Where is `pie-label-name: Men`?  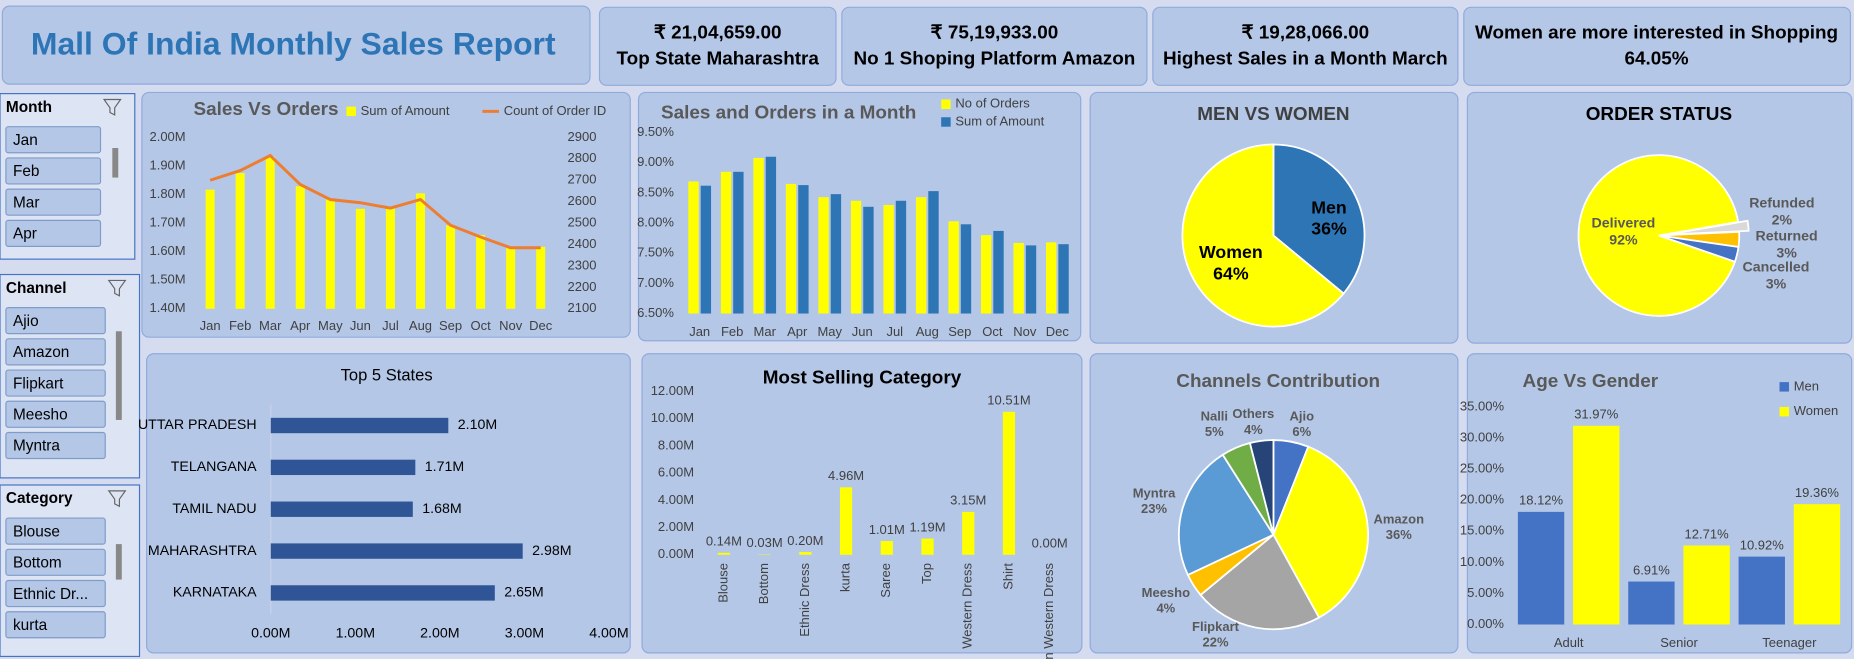 pie-label-name: Men is located at coordinates (1328, 207).